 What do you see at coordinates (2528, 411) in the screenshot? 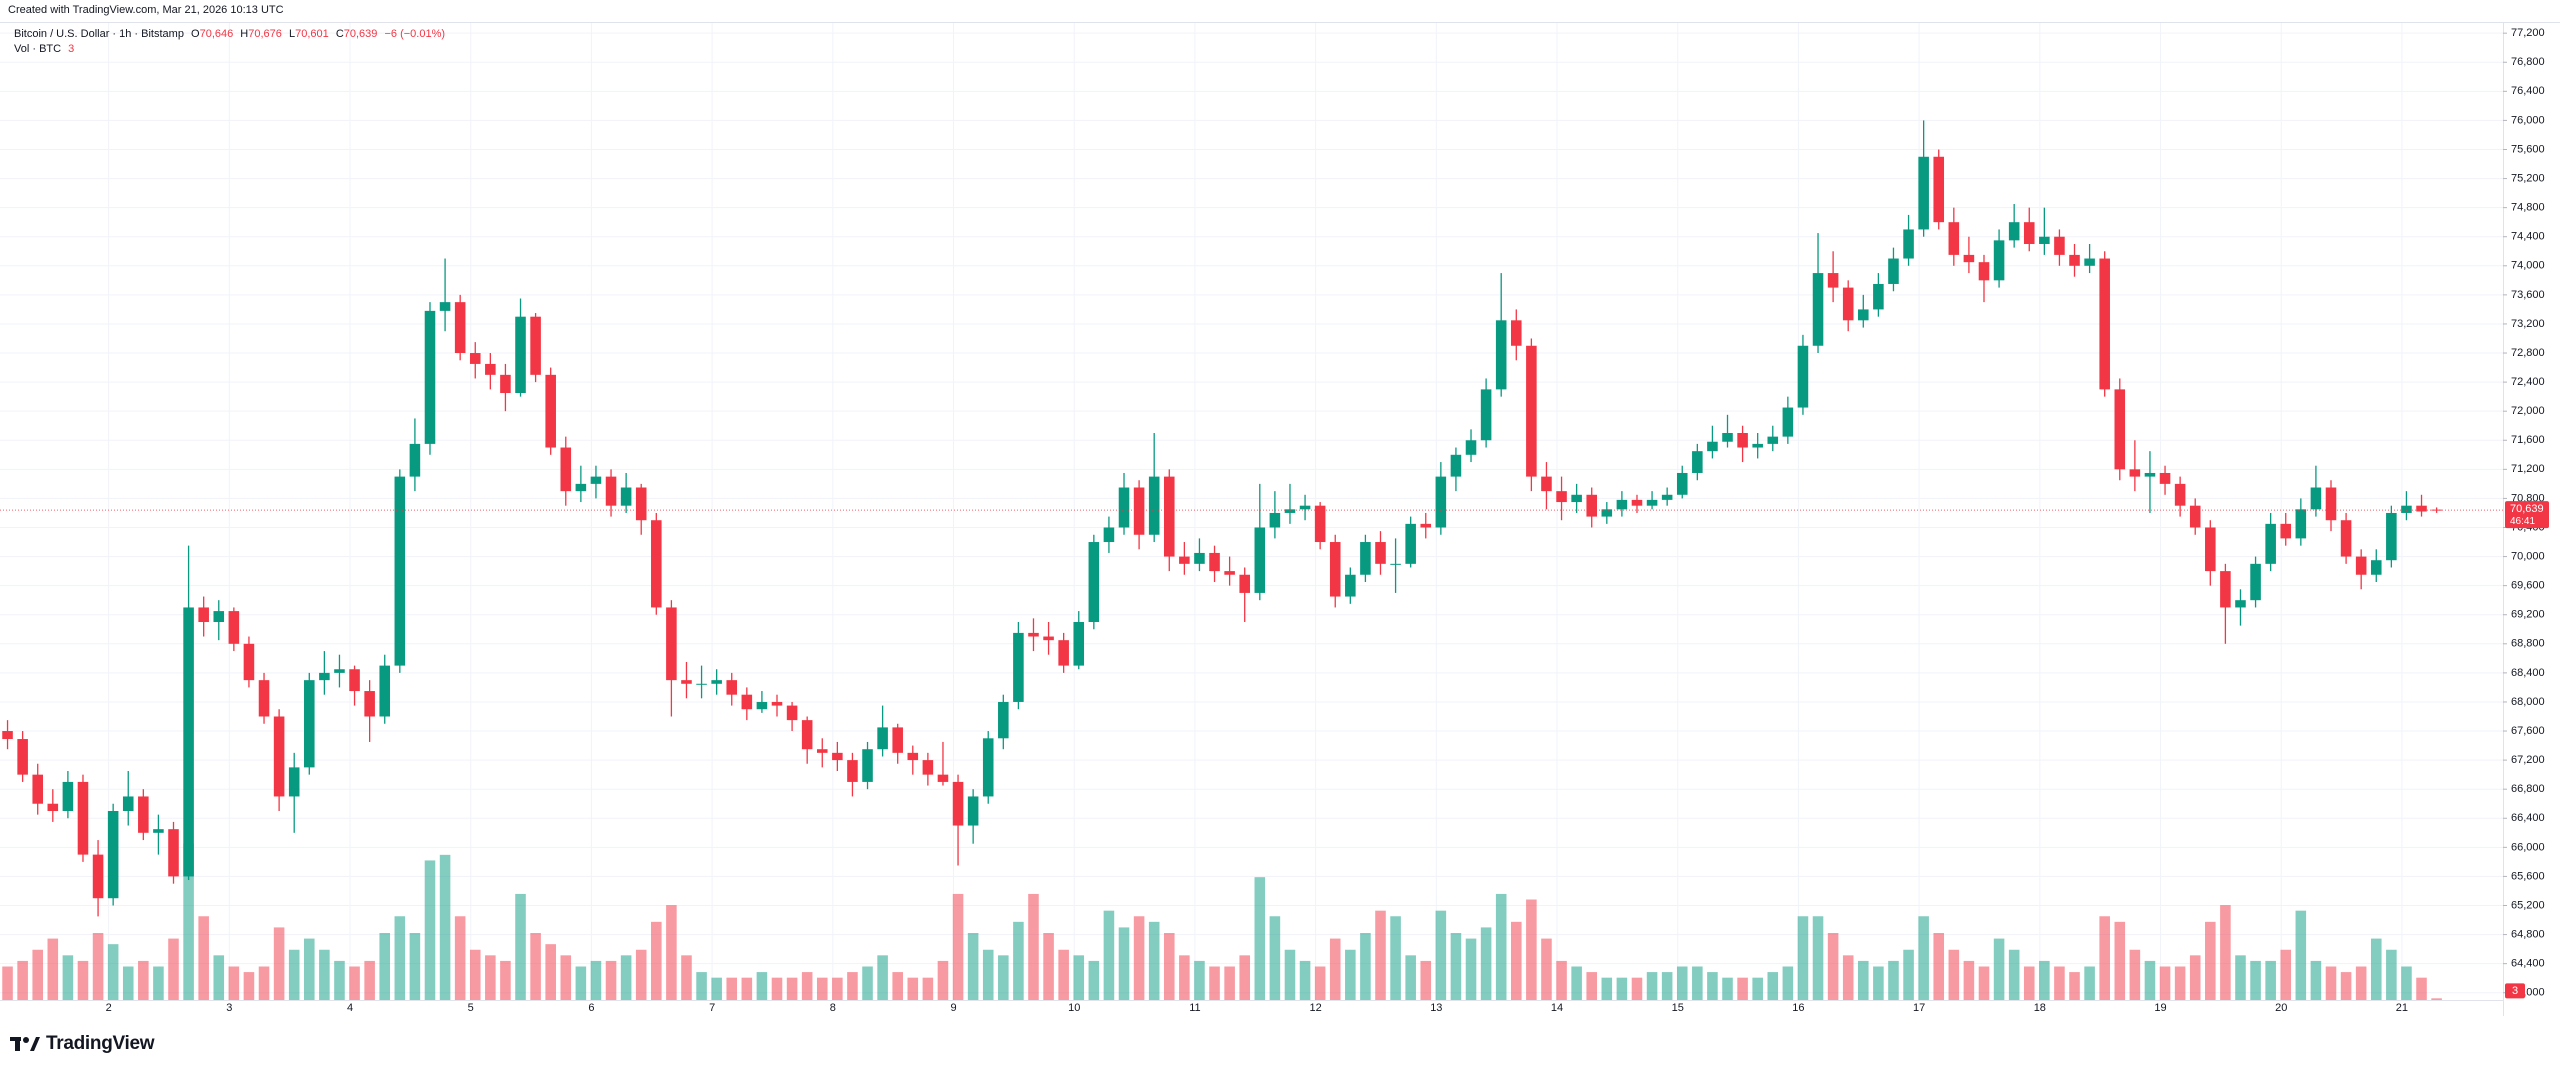
I see `y-tick-label: 72,000` at bounding box center [2528, 411].